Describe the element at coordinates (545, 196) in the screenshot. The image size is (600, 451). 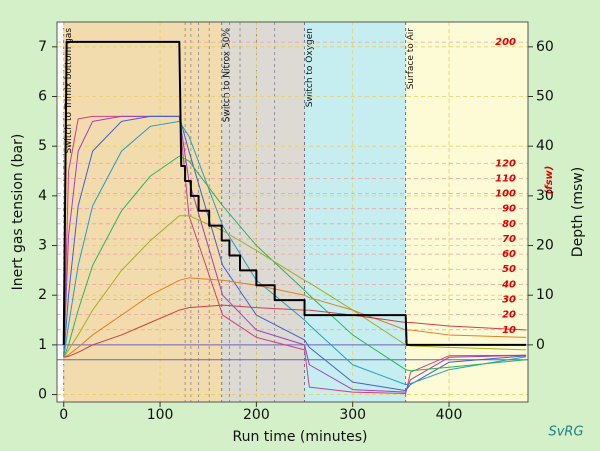
I see `y2-tick-label: 30` at that location.